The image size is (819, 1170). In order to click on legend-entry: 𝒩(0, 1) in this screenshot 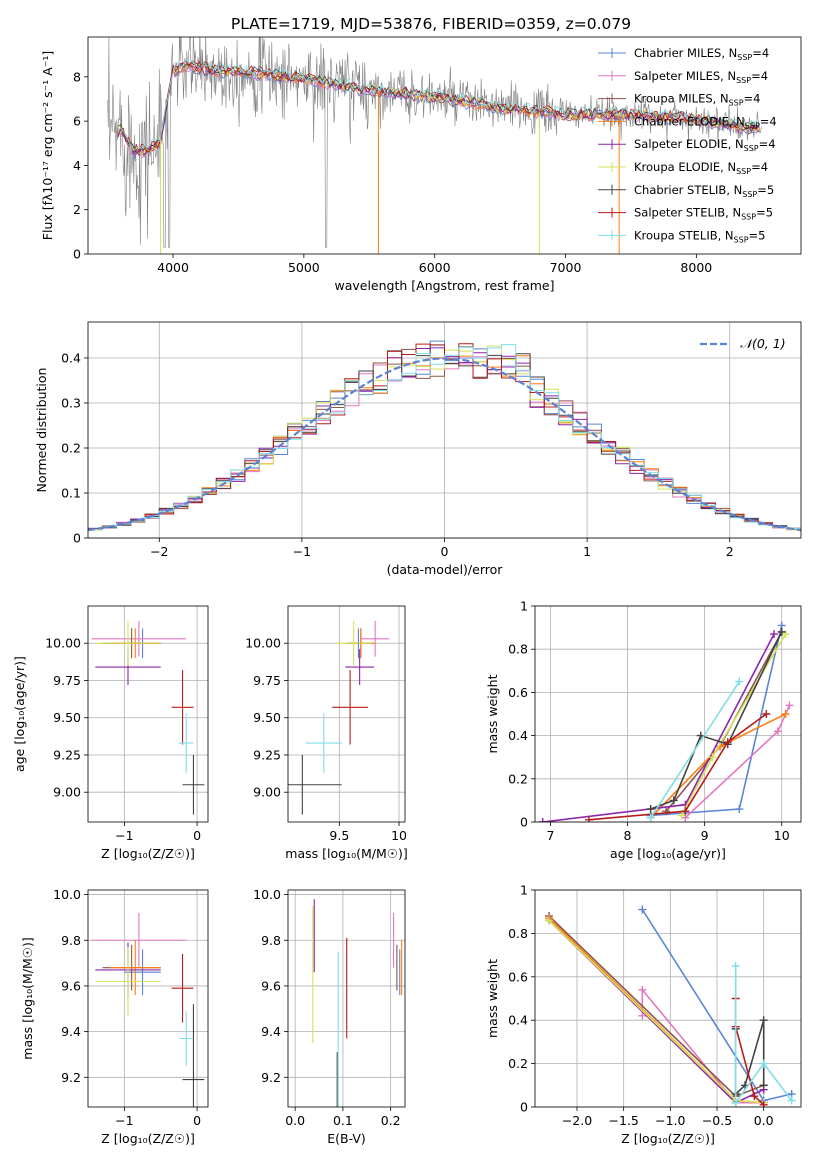, I will do `click(763, 343)`.